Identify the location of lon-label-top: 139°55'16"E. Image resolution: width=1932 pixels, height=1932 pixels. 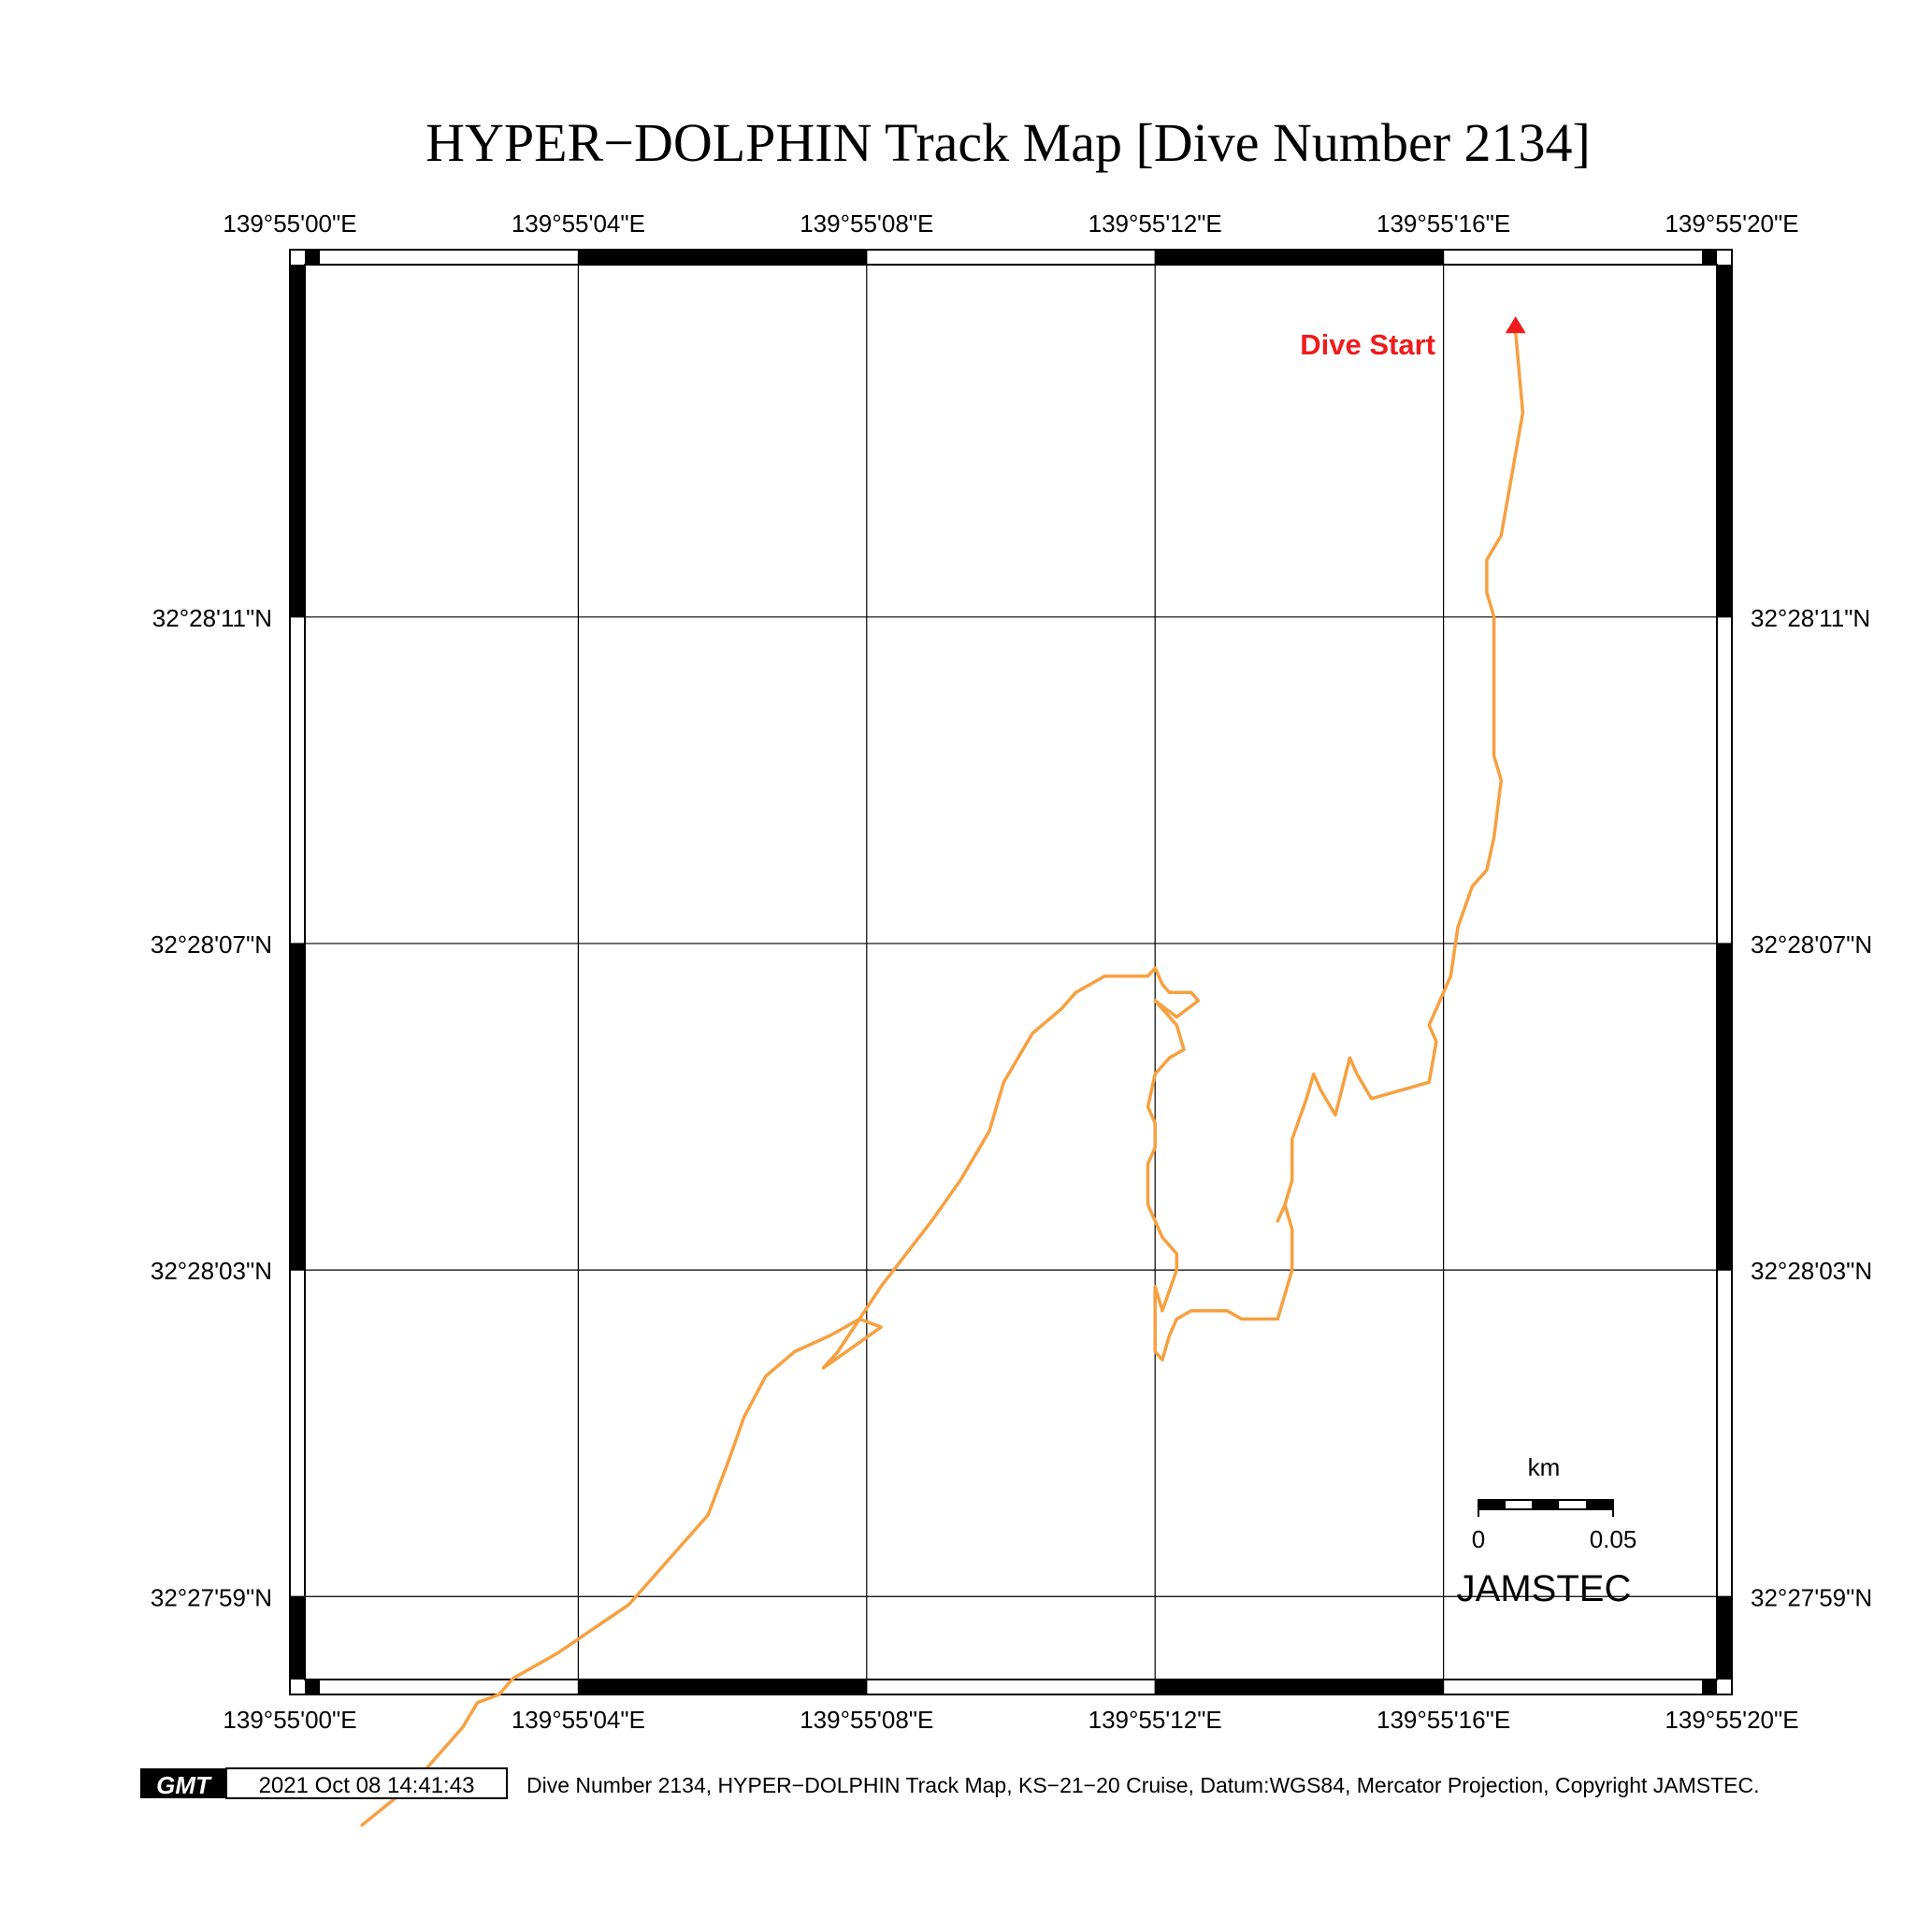
(1443, 223).